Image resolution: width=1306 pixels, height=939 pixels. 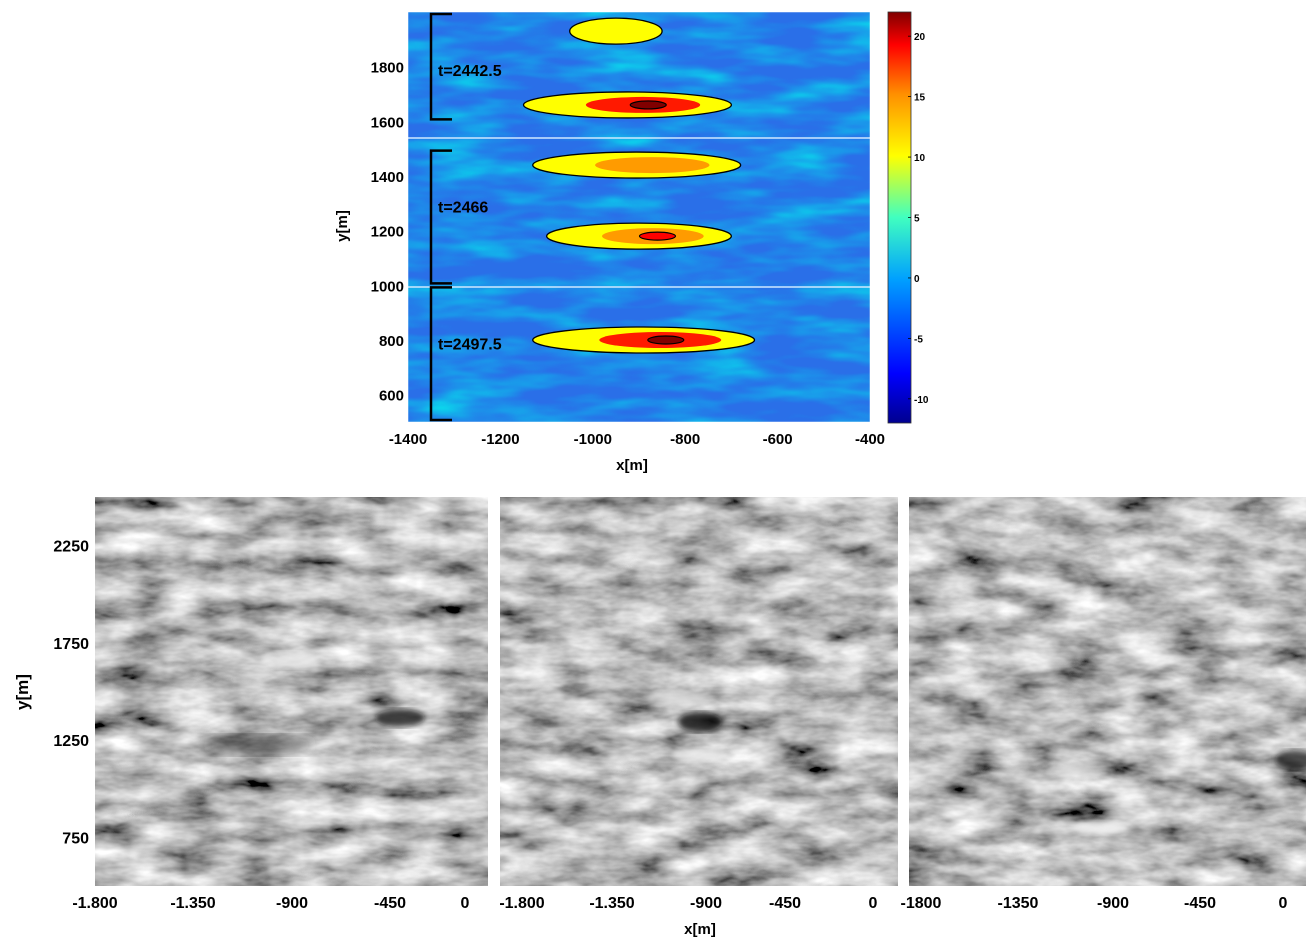 I want to click on gray-y-tick-label: 1250, so click(x=71, y=741).